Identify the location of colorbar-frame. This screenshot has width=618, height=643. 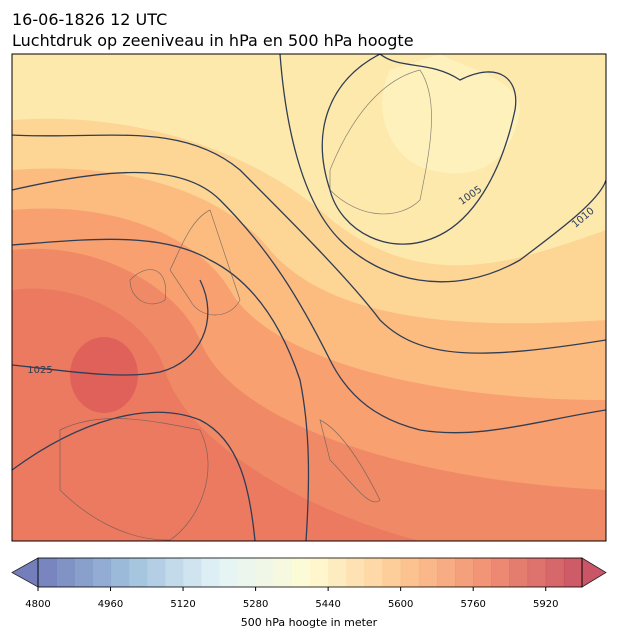
(310, 572).